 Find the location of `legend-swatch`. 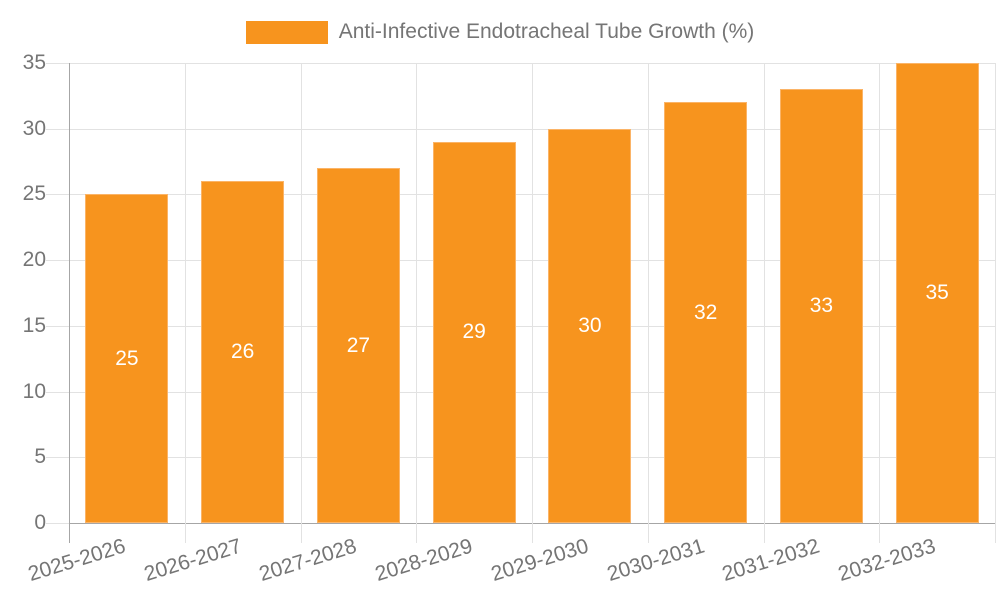

legend-swatch is located at coordinates (286, 32).